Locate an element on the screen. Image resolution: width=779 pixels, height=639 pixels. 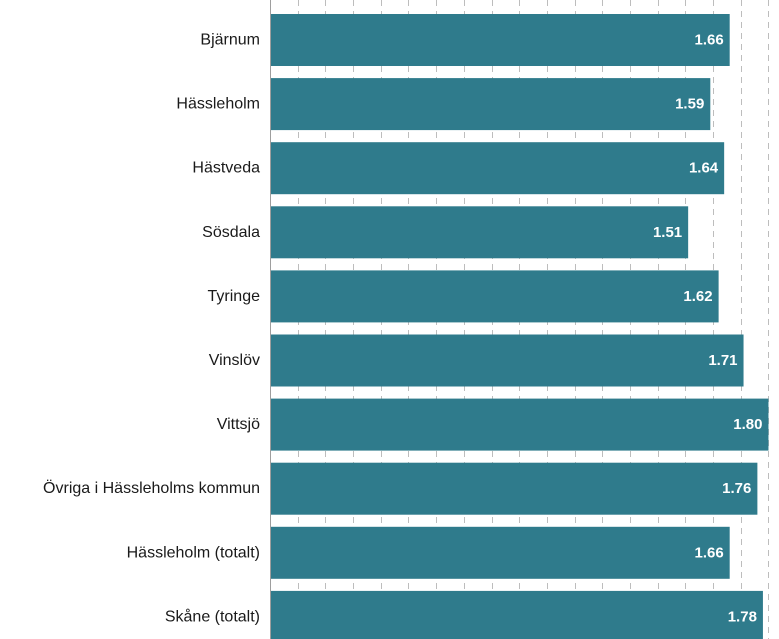
category-label: Skåne (totalt) is located at coordinates (212, 616).